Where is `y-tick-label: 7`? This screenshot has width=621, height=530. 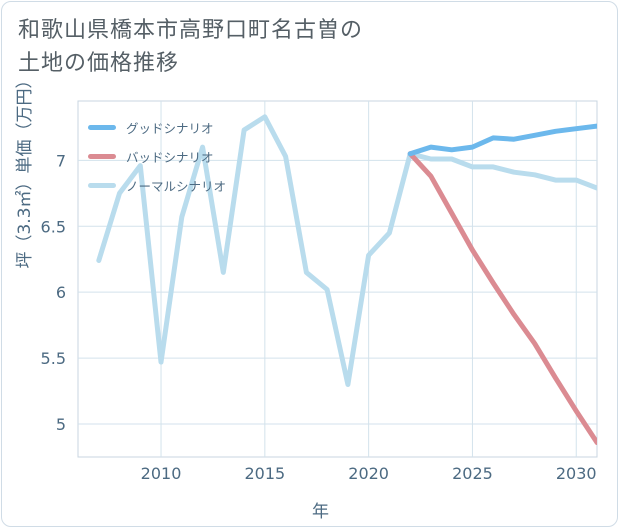 y-tick-label: 7 is located at coordinates (61, 160).